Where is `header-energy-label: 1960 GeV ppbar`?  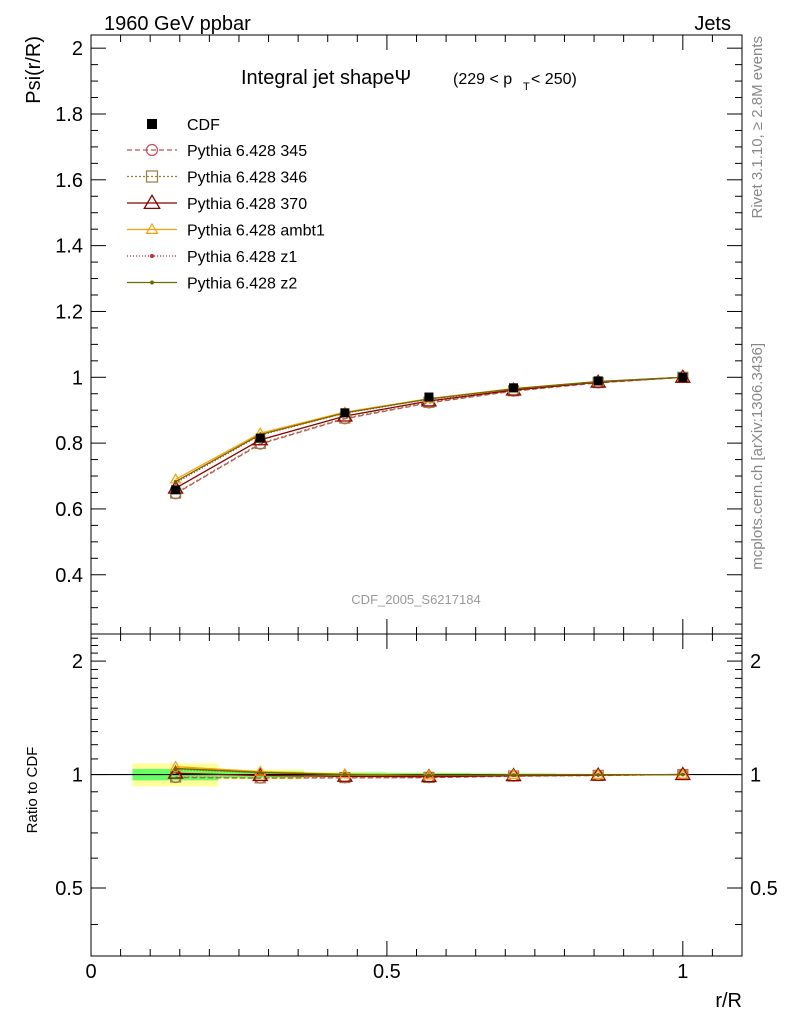 header-energy-label: 1960 GeV ppbar is located at coordinates (177, 24).